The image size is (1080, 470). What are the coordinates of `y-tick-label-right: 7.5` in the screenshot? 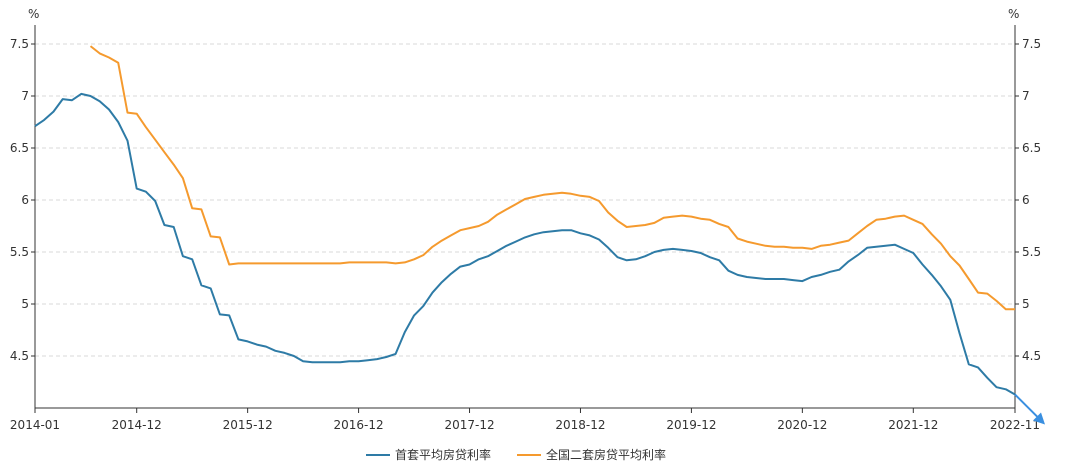 It's located at (1031, 44).